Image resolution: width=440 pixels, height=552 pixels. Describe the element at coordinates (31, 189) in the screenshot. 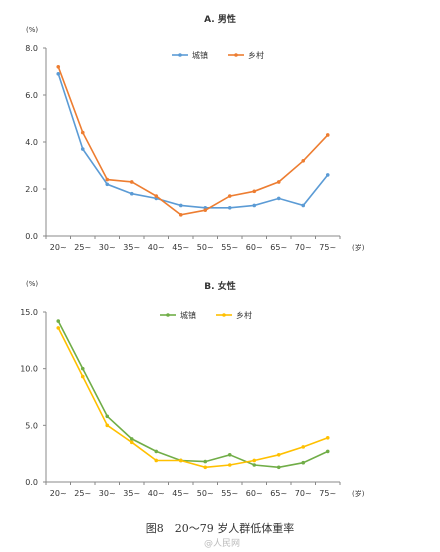

I see `y-tick-label: 2.0` at that location.